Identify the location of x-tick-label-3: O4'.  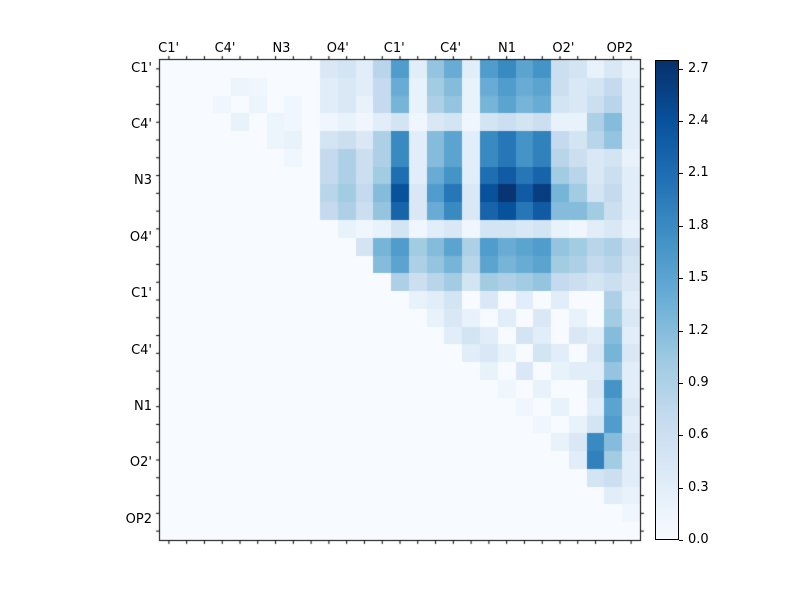
(337, 48).